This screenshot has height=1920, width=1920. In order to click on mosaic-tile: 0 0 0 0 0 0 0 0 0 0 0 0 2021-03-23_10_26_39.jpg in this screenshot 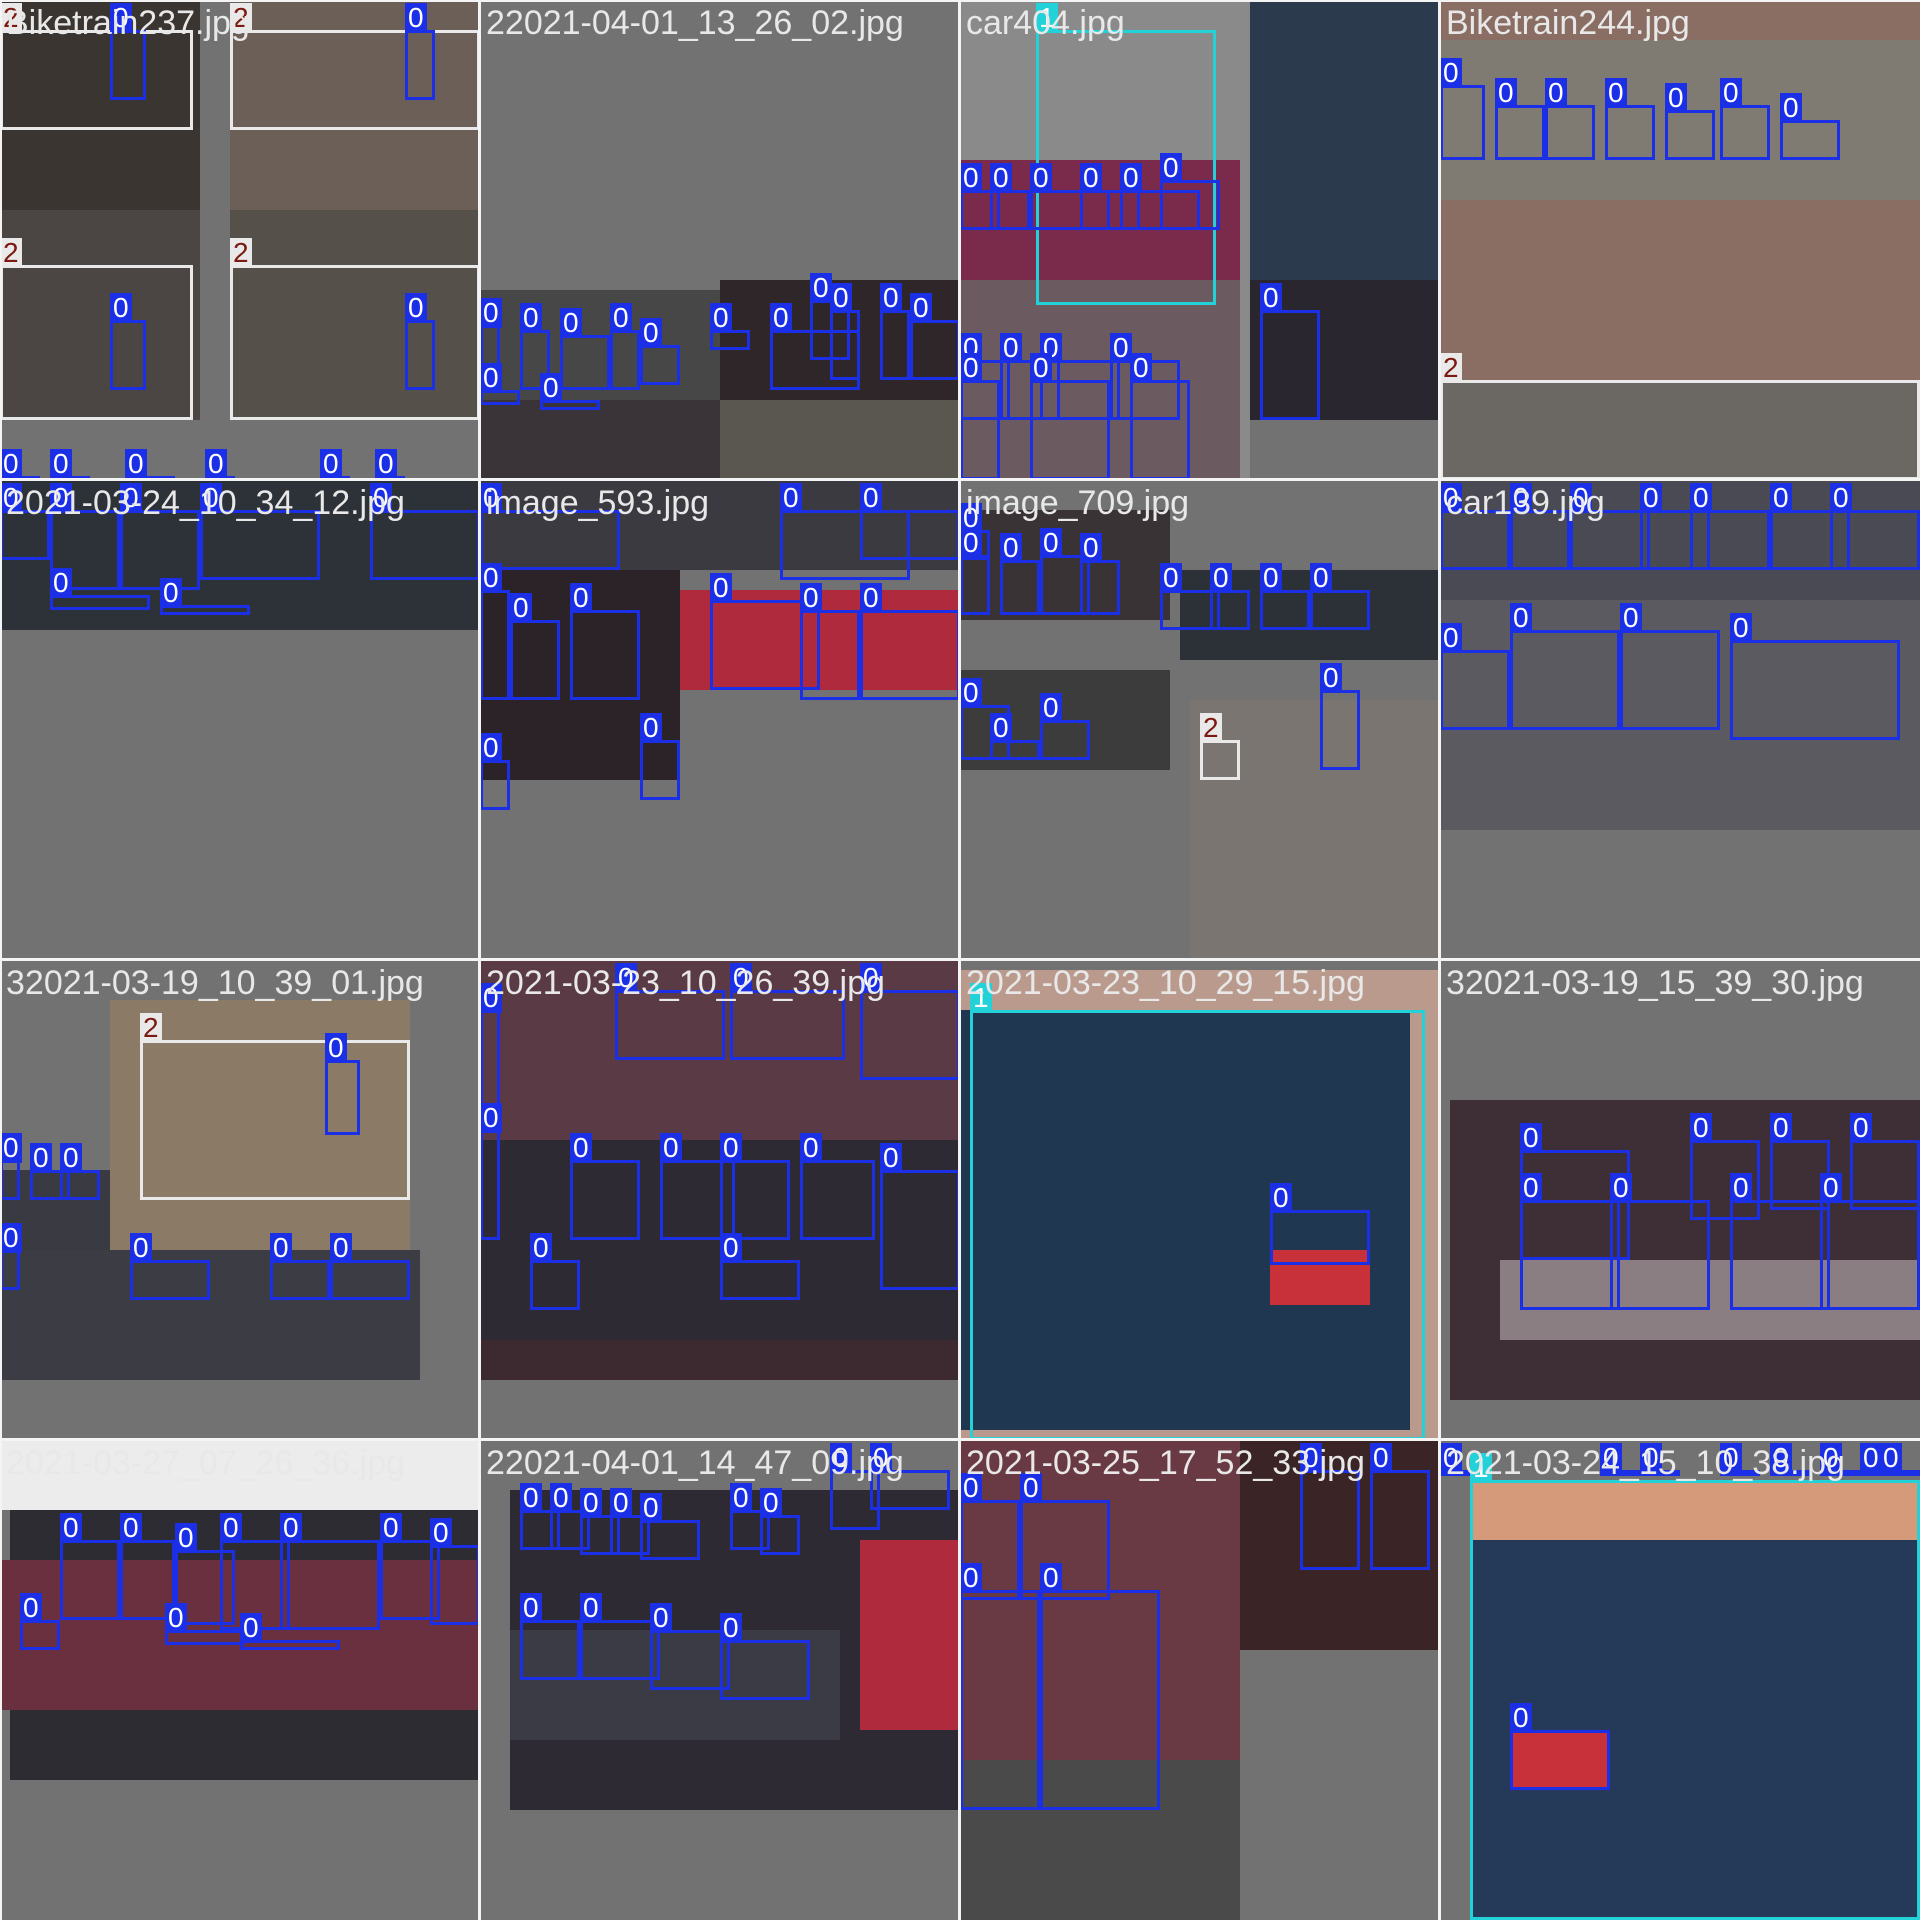, I will do `click(720, 1200)`.